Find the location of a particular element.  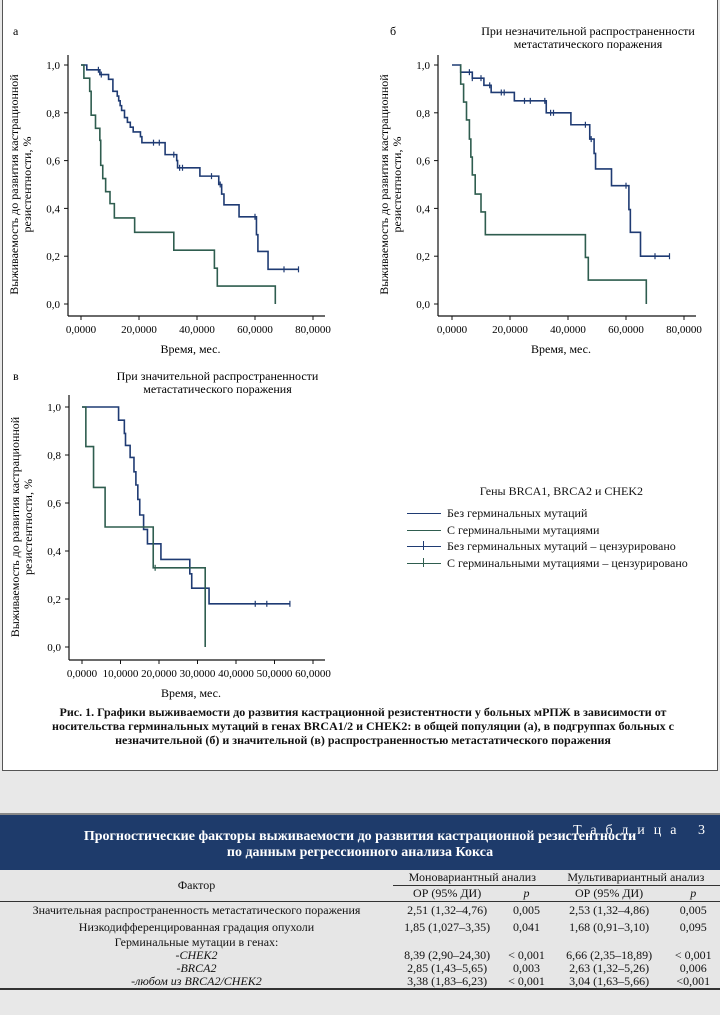

legend-title: Гены BRCA1, BRCA2 и CHEK2 is located at coordinates (561, 491).